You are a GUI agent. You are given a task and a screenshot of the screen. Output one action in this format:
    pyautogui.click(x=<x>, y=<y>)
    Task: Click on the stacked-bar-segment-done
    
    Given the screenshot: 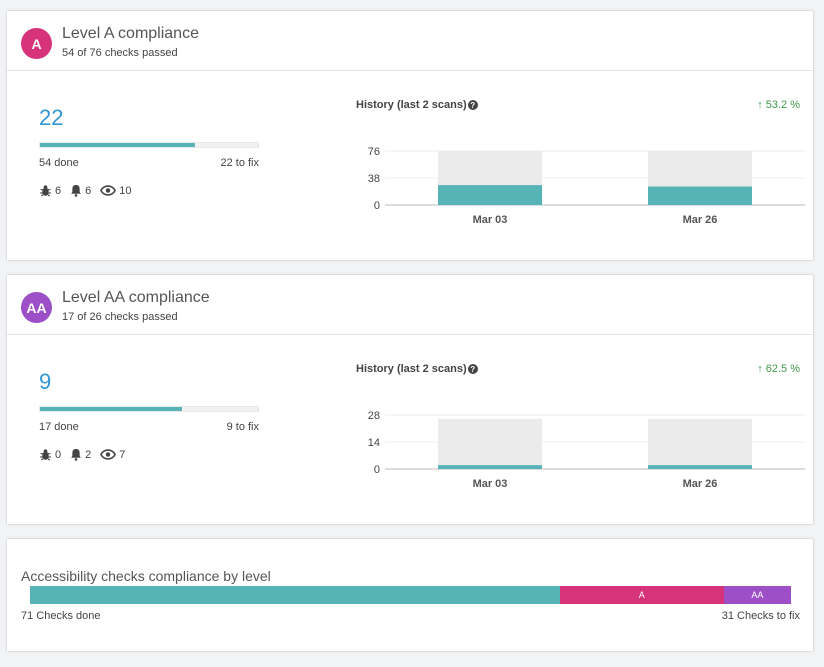 What is the action you would take?
    pyautogui.click(x=295, y=595)
    